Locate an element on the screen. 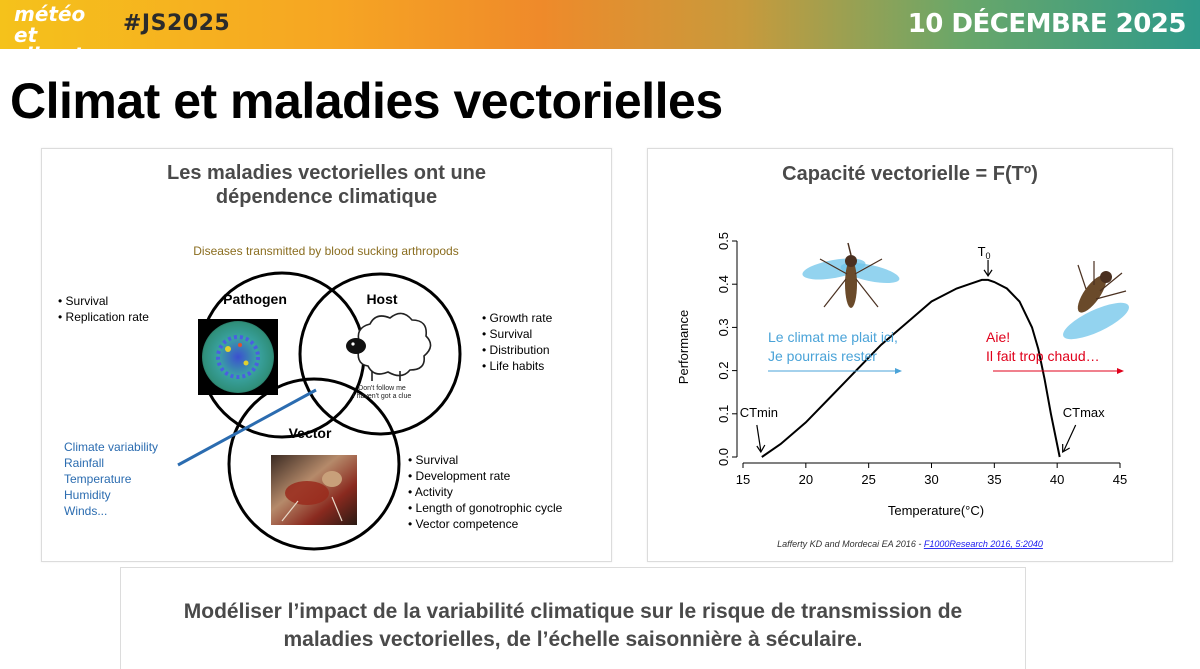  chart-annotations: T0 CTmin CTmax is located at coordinates (922, 349).